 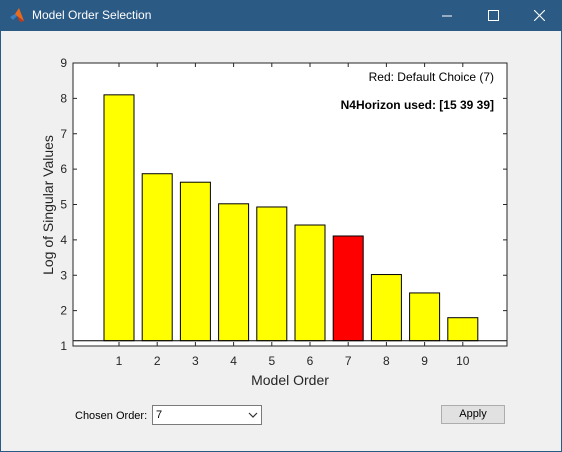 What do you see at coordinates (63, 205) in the screenshot?
I see `y-tick-label: 5` at bounding box center [63, 205].